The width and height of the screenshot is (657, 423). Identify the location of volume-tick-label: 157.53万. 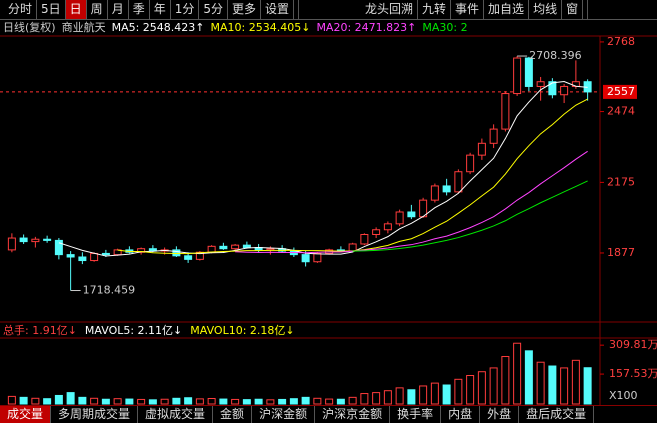
(633, 373).